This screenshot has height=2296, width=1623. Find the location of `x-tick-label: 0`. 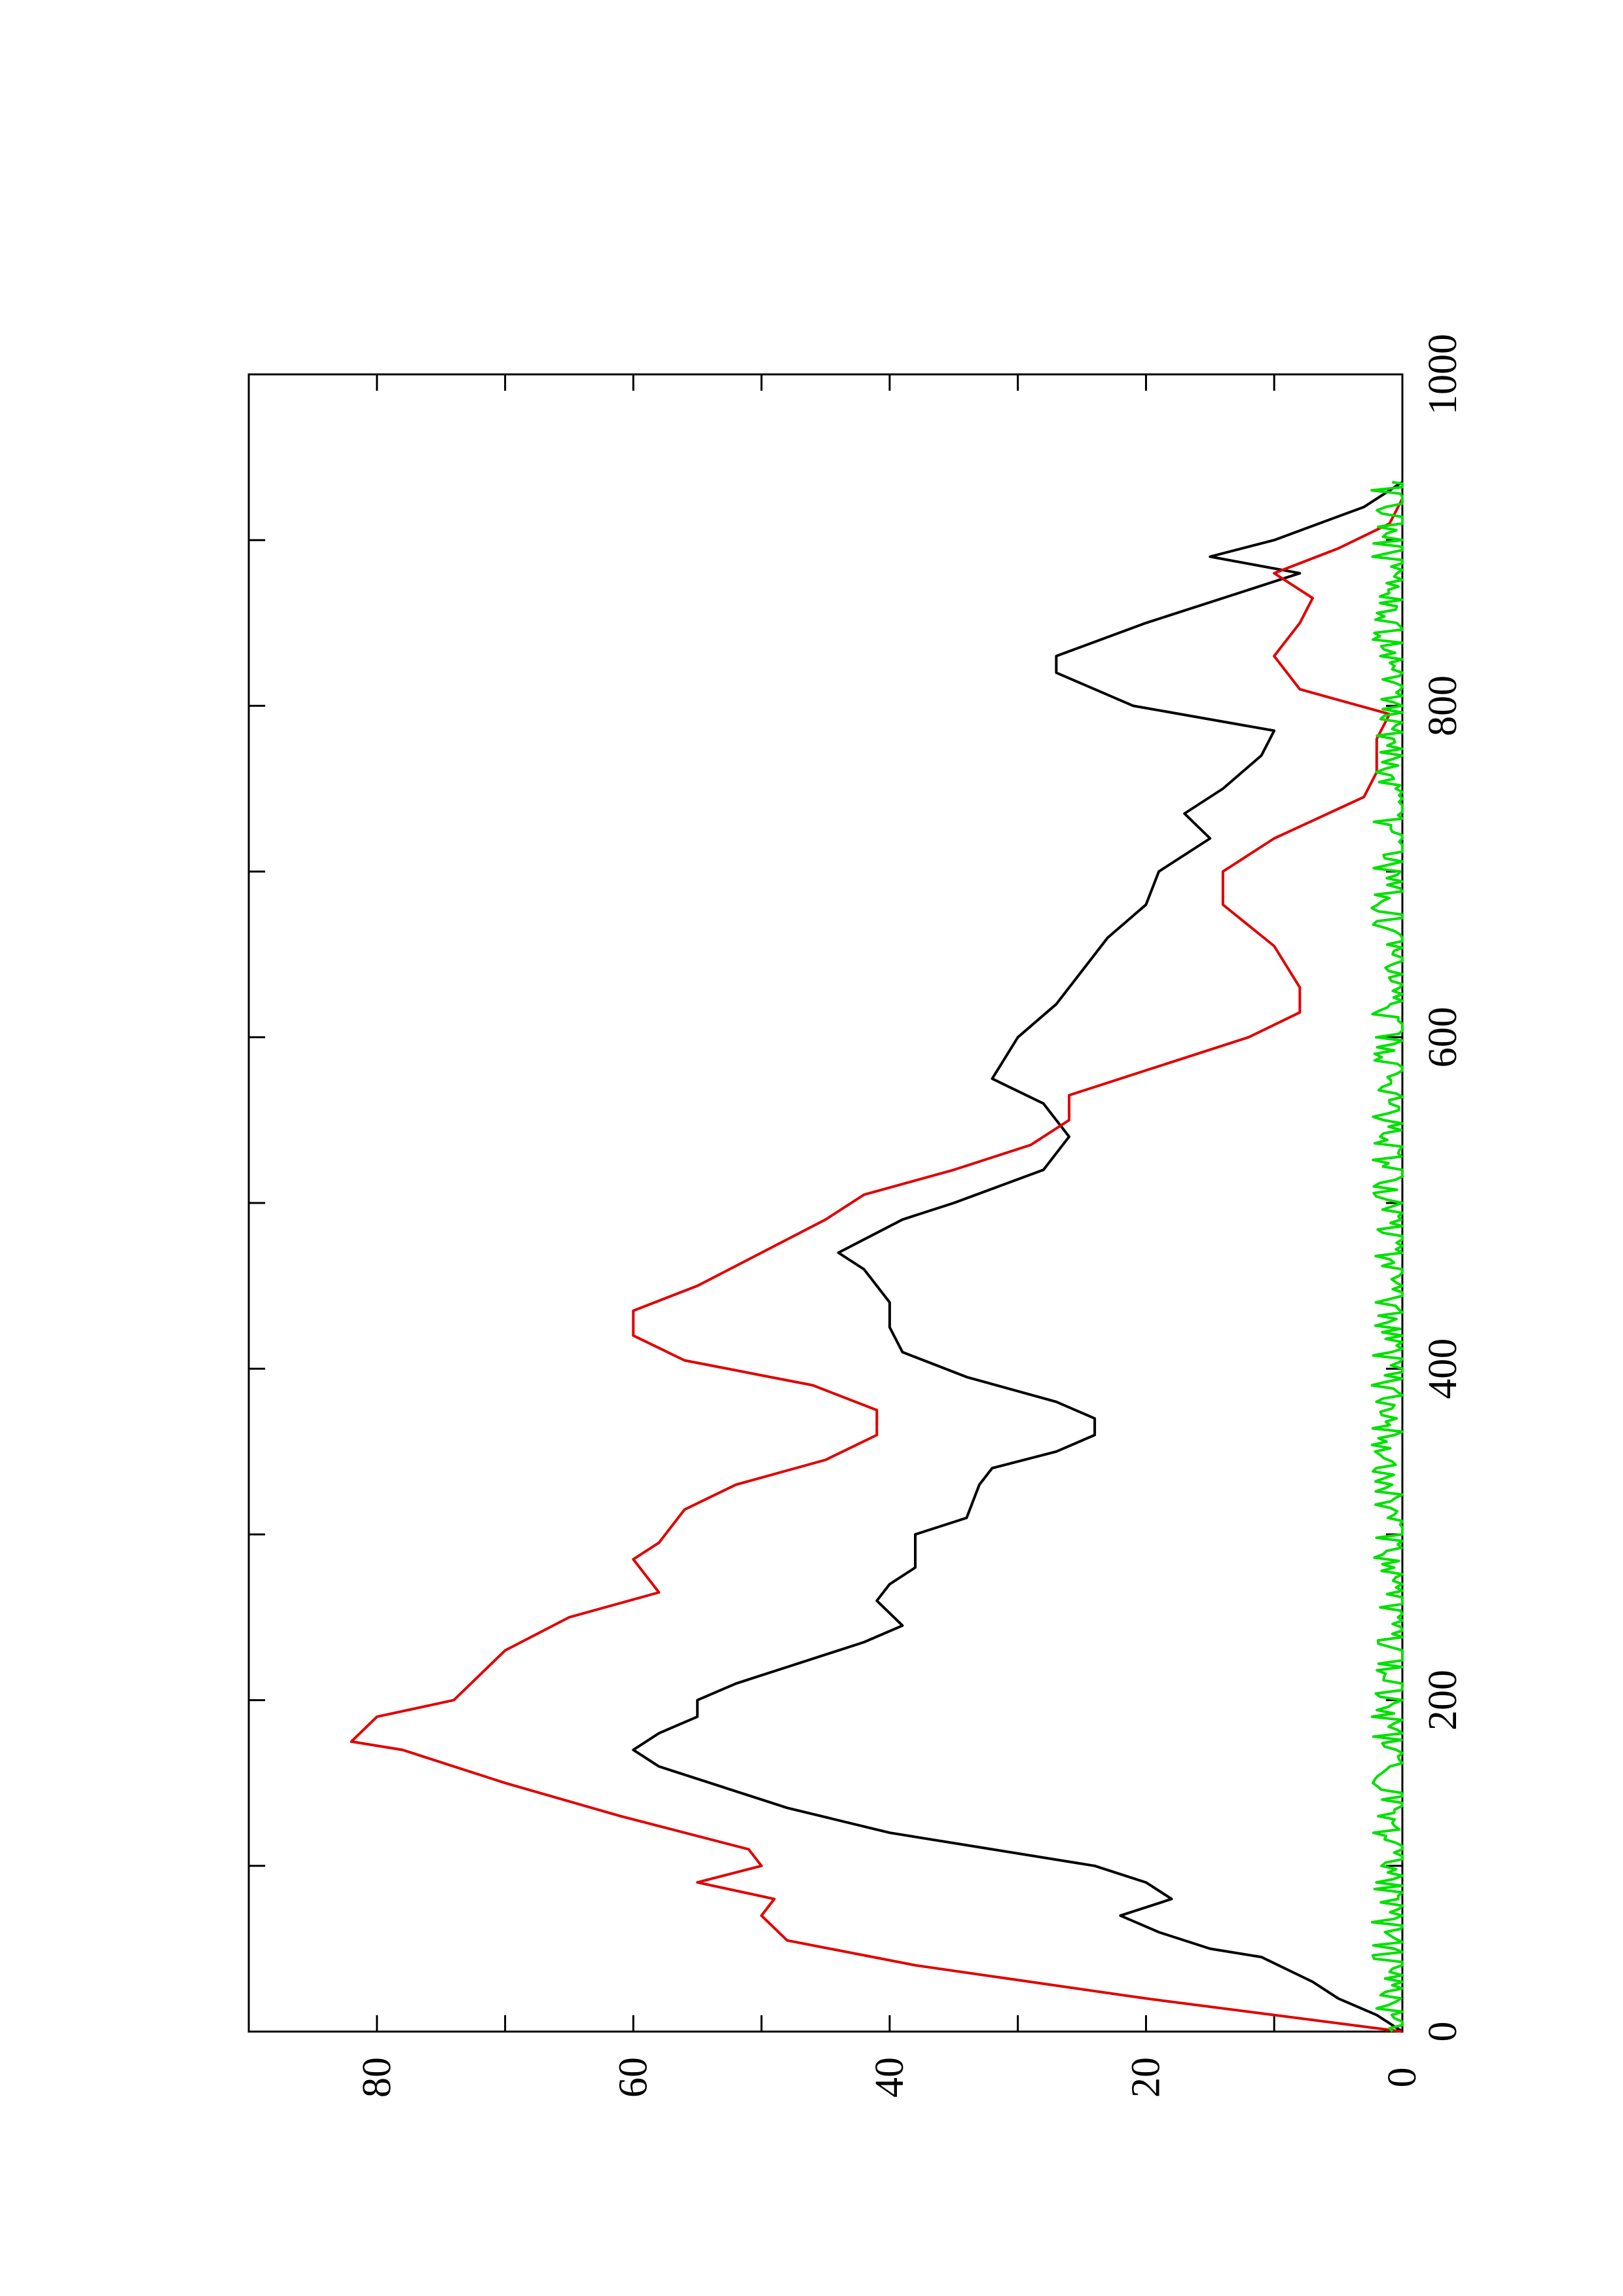

x-tick-label: 0 is located at coordinates (1443, 2032).